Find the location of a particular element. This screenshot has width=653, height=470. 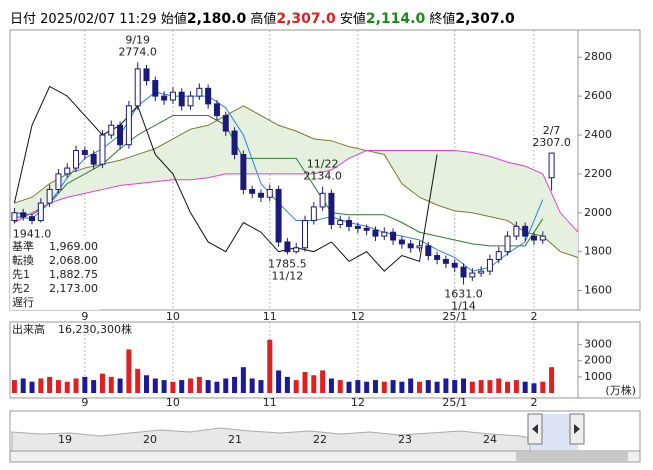

x-tick-label: 25/1 is located at coordinates (454, 402).